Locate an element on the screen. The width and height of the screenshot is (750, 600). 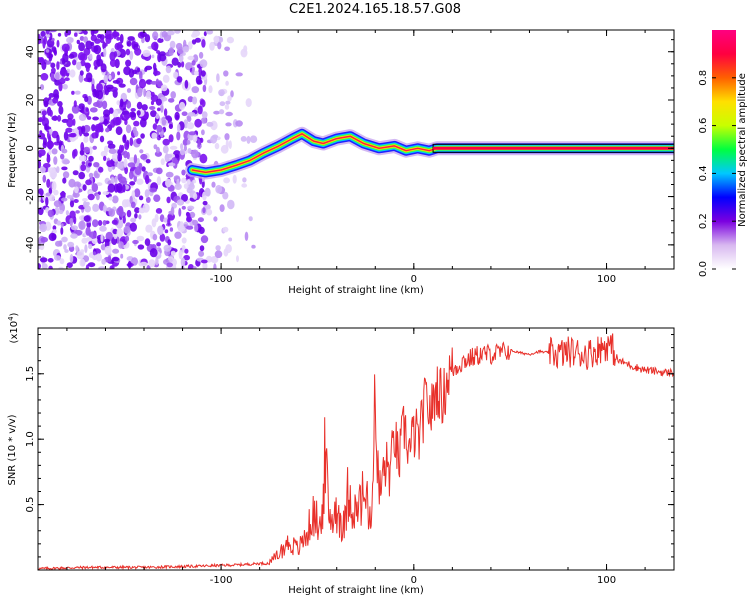
snr-xlabel: Height of straight line (km) is located at coordinates (356, 590).